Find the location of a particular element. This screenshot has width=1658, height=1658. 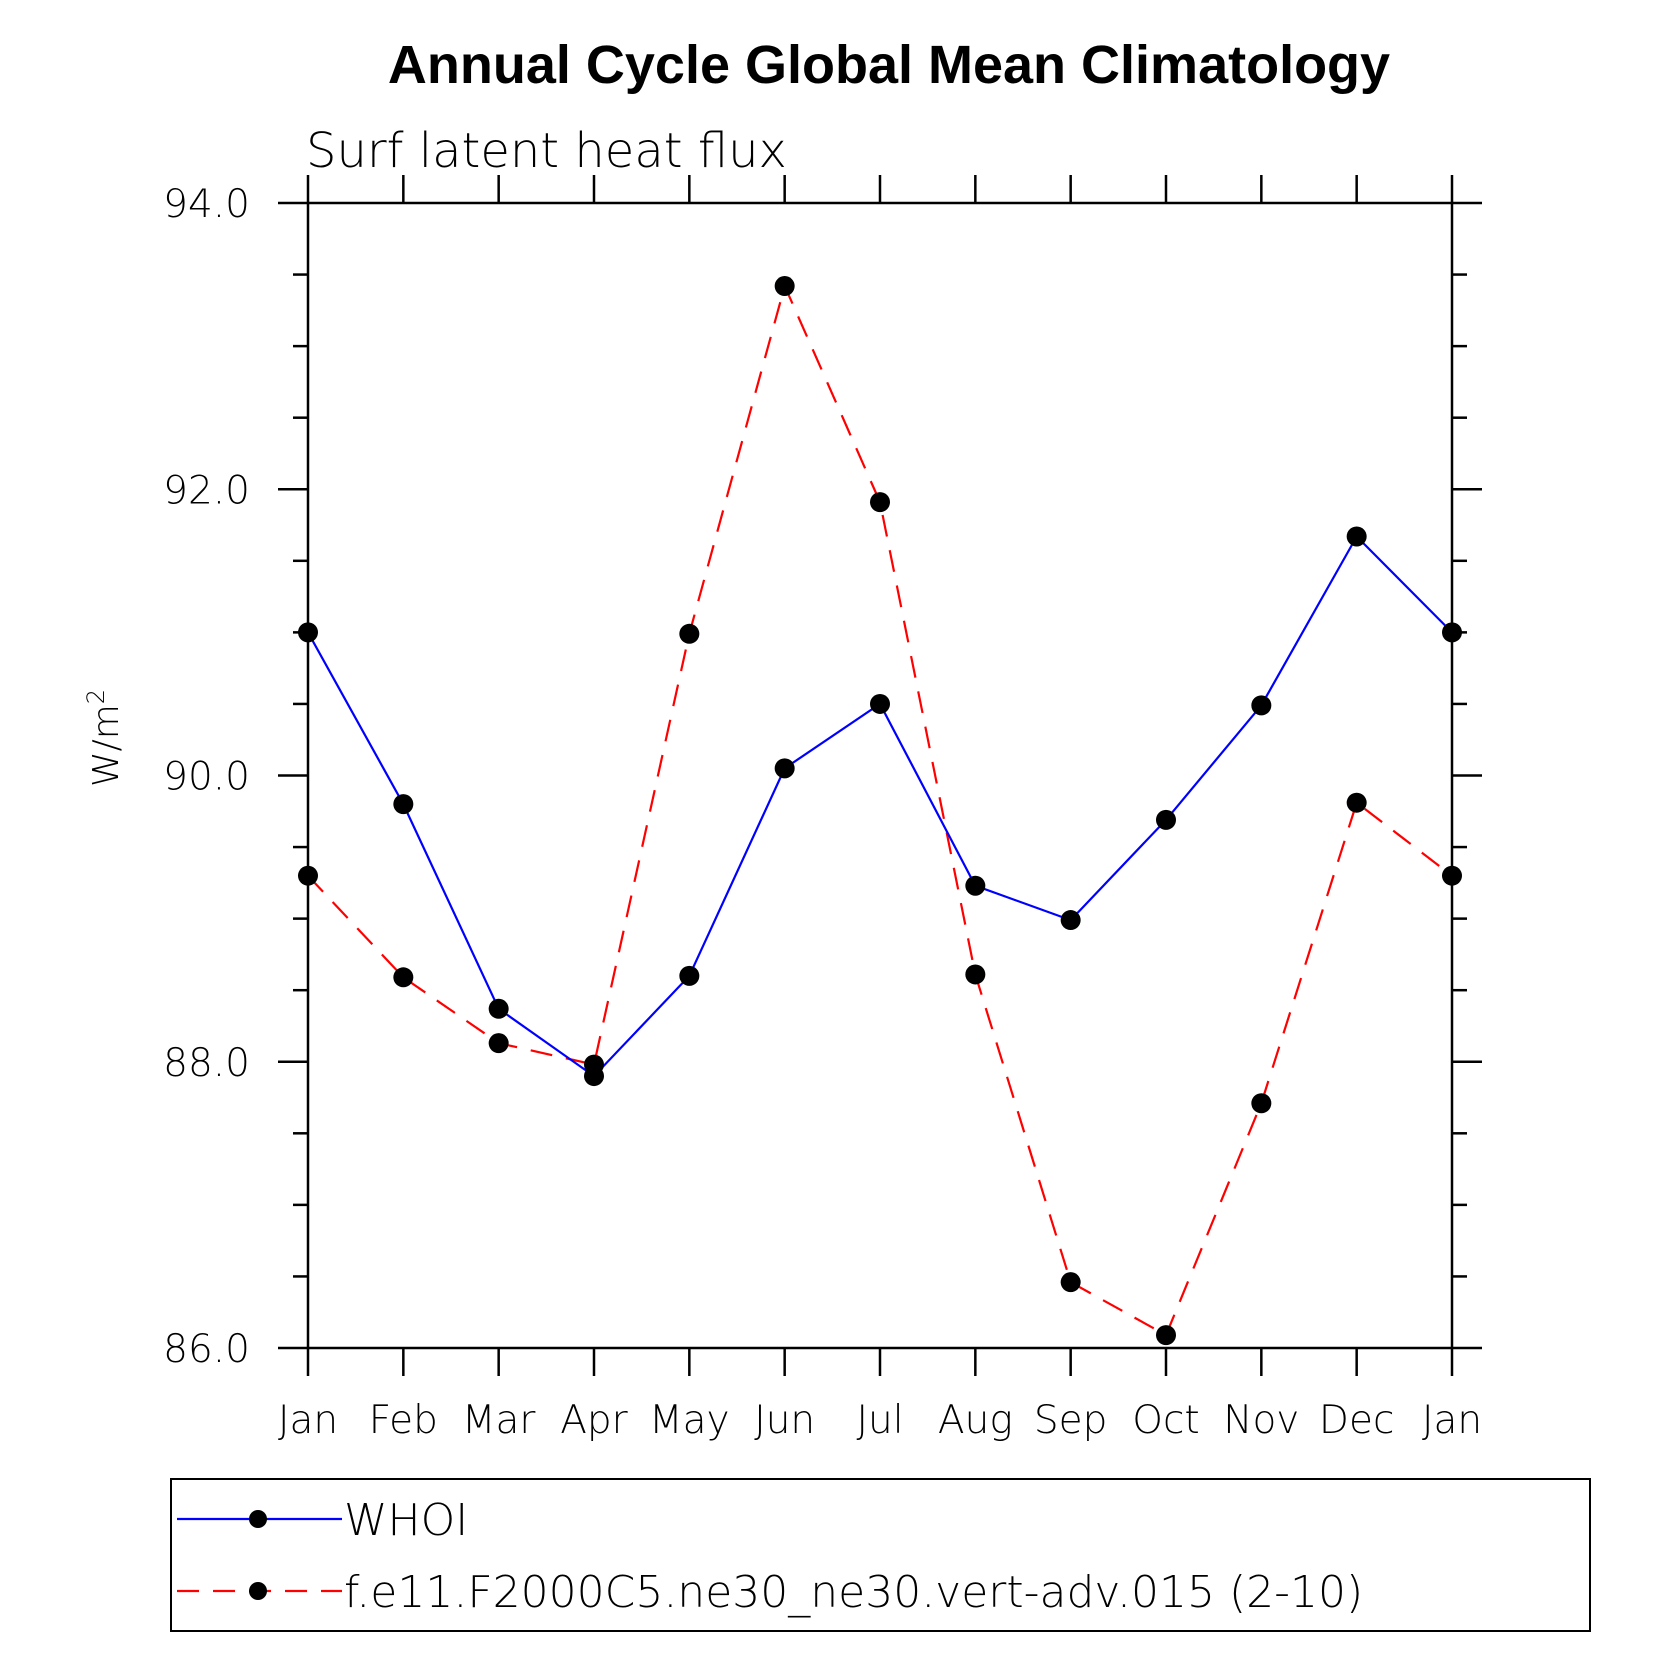

x-tick-label: May is located at coordinates (689, 1420).